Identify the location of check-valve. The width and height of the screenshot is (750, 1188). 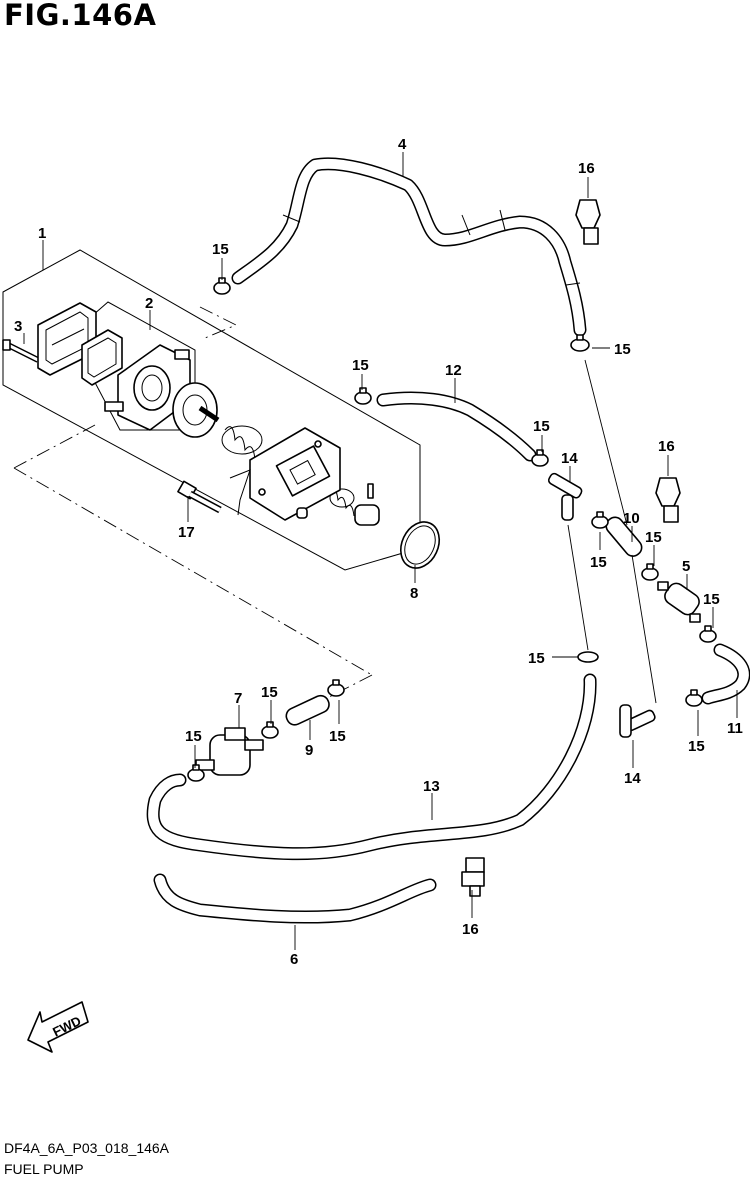
(338, 504).